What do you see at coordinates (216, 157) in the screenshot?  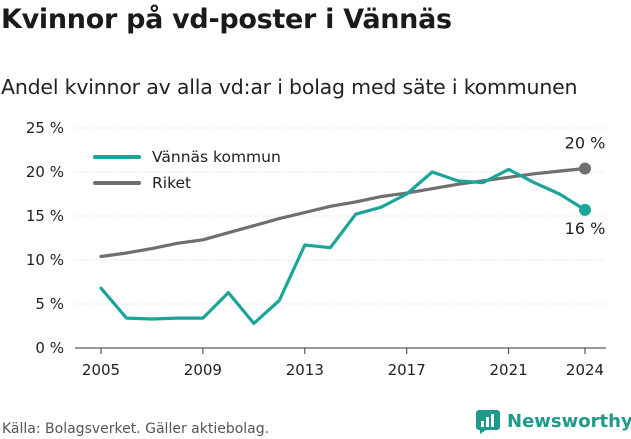 I see `legend-label: Vännäs kommun` at bounding box center [216, 157].